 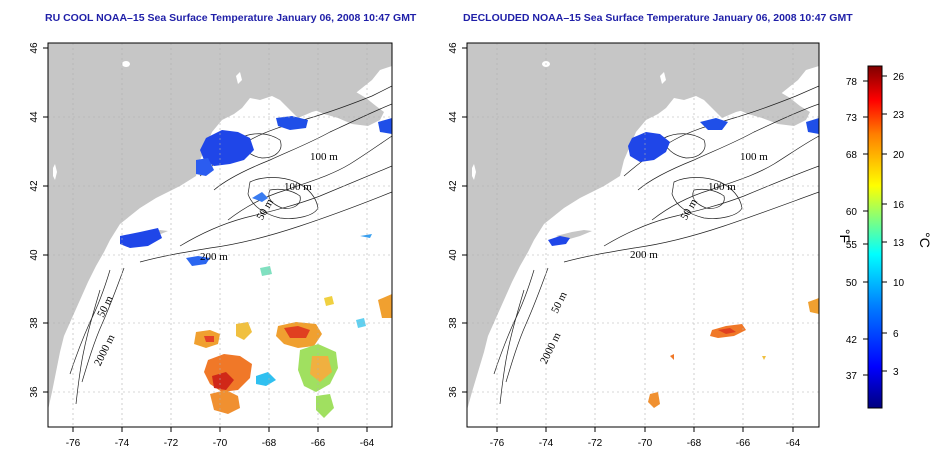 I want to click on celsius-tick: 26, so click(x=899, y=77).